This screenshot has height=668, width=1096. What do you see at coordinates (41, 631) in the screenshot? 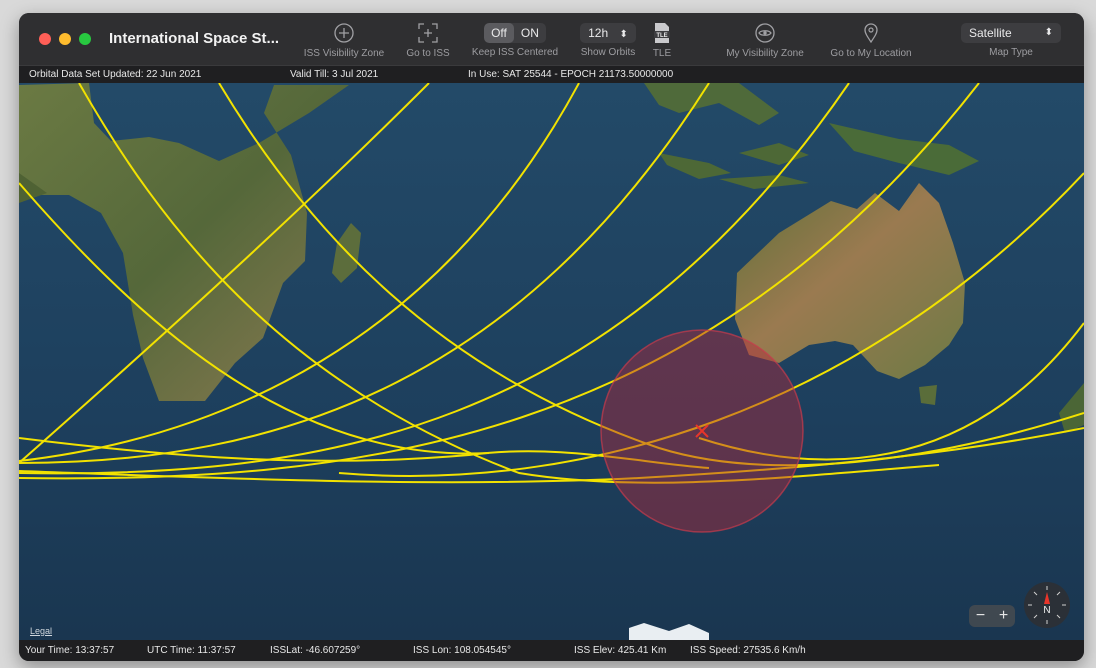
I see `legal-link: Legal` at bounding box center [41, 631].